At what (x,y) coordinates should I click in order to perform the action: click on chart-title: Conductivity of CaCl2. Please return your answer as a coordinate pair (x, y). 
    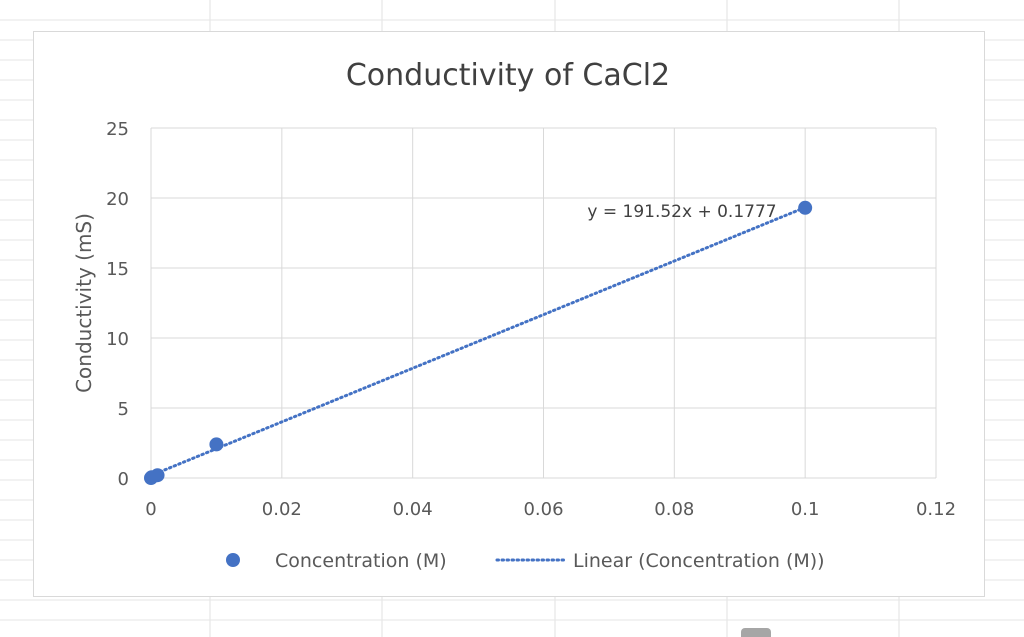
    Looking at the image, I should click on (508, 75).